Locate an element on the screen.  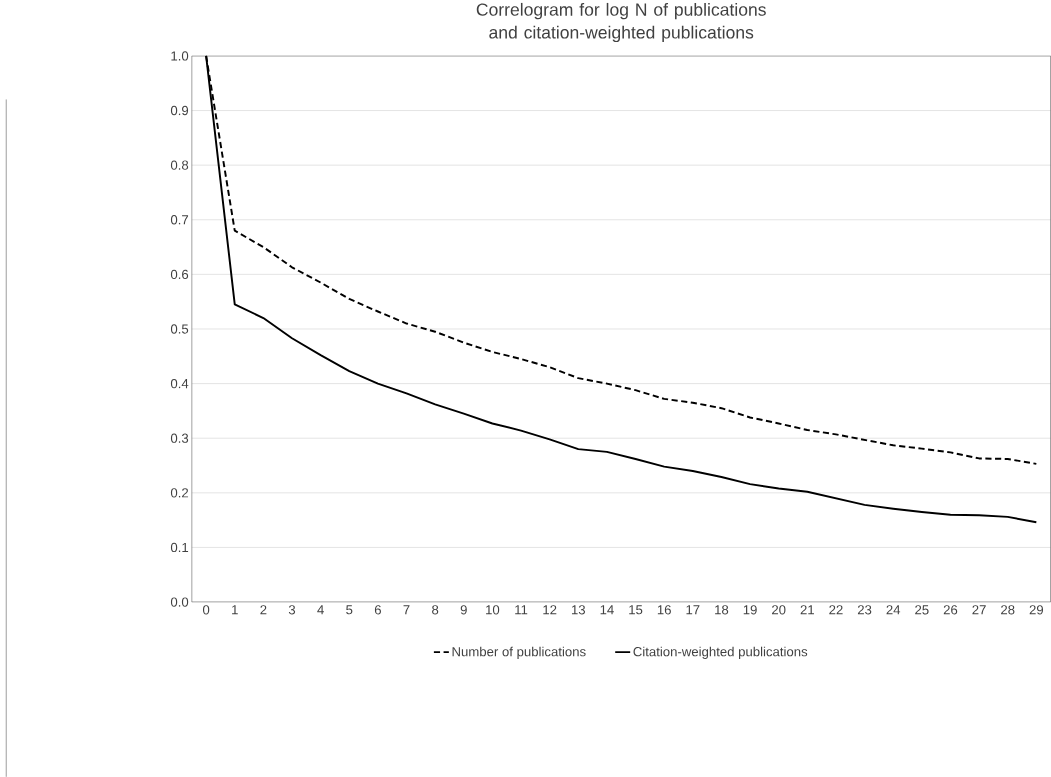
x-tick-label: 19 is located at coordinates (750, 610).